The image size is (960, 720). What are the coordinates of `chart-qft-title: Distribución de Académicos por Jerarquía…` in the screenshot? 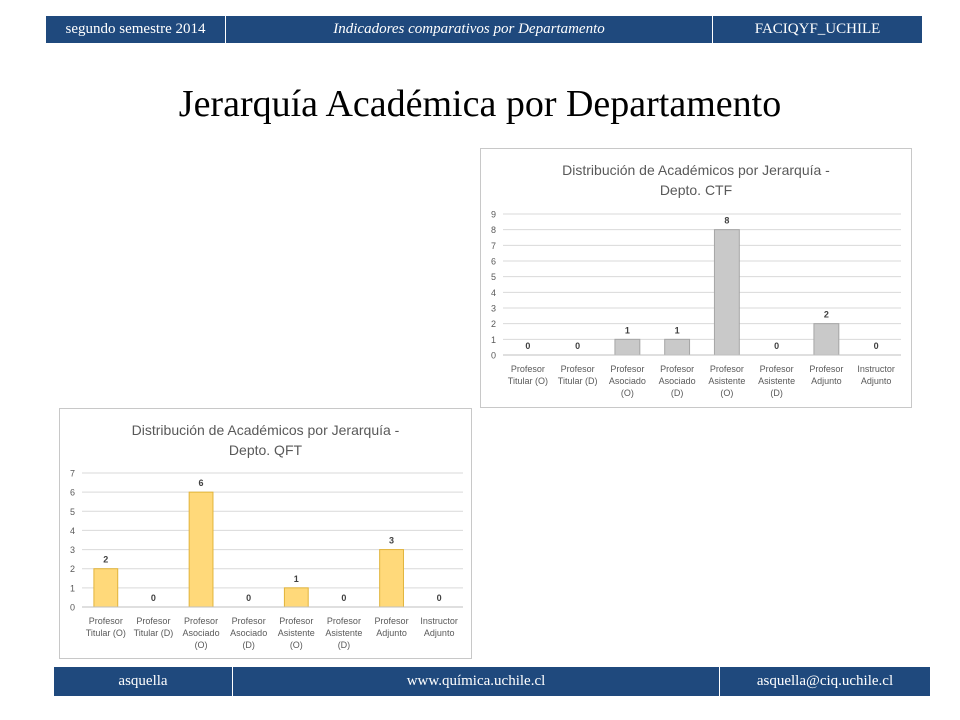 It's located at (265, 440).